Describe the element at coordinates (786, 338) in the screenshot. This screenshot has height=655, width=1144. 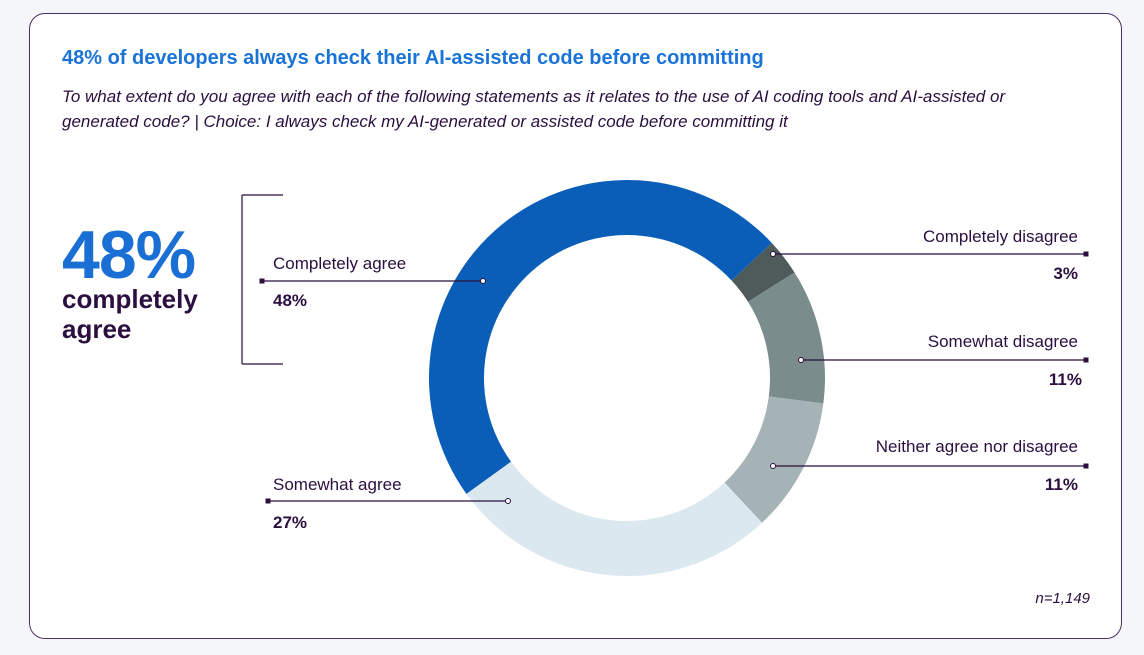
I see `donut-segment-somewhat-disagree` at that location.